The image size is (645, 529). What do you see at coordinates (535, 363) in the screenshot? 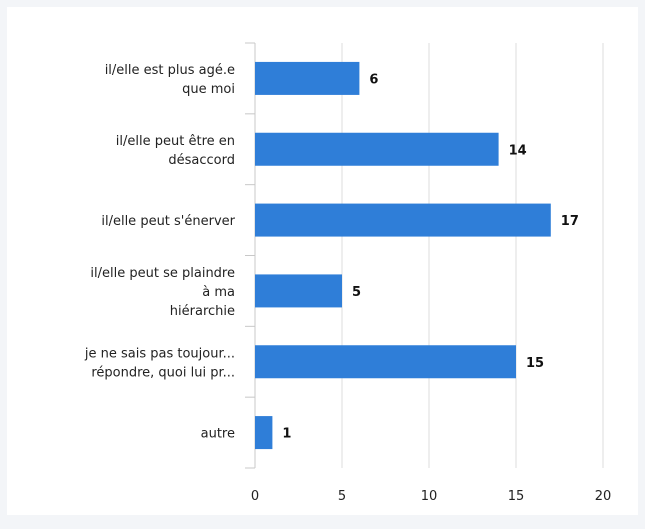
I see `value-label: 15` at bounding box center [535, 363].